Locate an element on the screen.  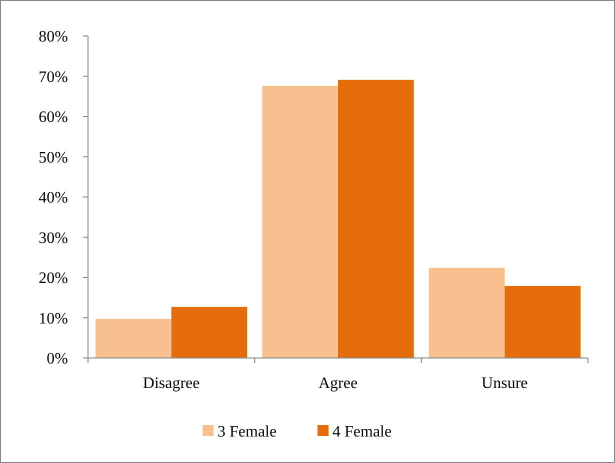
y-tick-label: 80% is located at coordinates (53, 37).